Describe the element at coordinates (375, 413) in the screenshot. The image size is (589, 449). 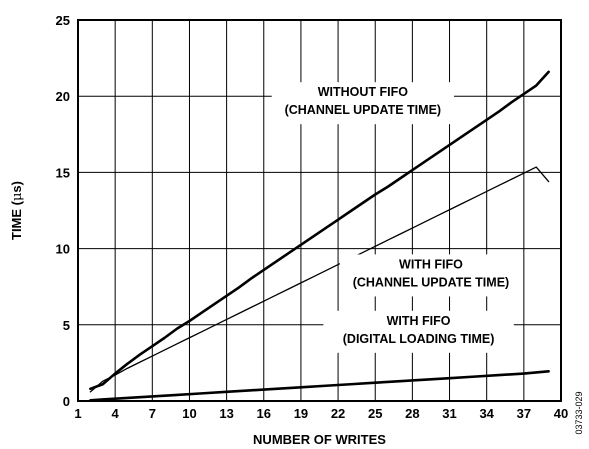
I see `x-tick-label: 25` at that location.